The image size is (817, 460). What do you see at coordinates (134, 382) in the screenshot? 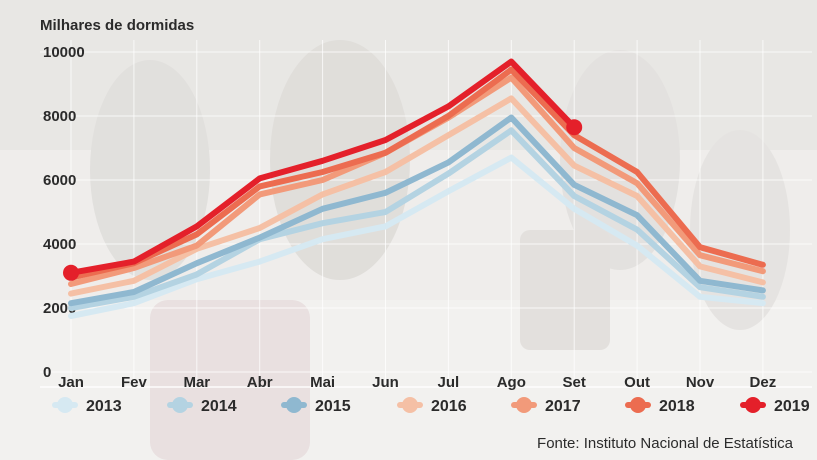
I see `x-tick-label: Fev` at bounding box center [134, 382].